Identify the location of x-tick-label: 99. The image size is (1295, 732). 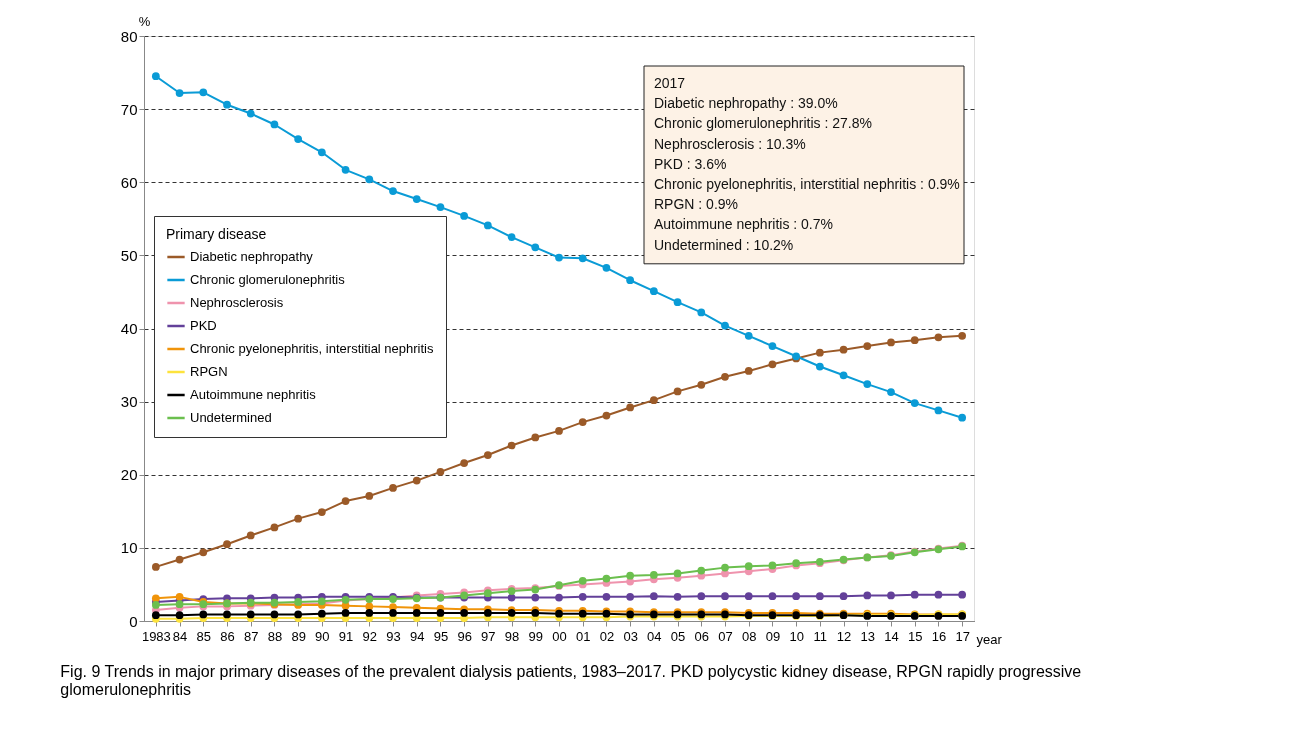
(536, 636).